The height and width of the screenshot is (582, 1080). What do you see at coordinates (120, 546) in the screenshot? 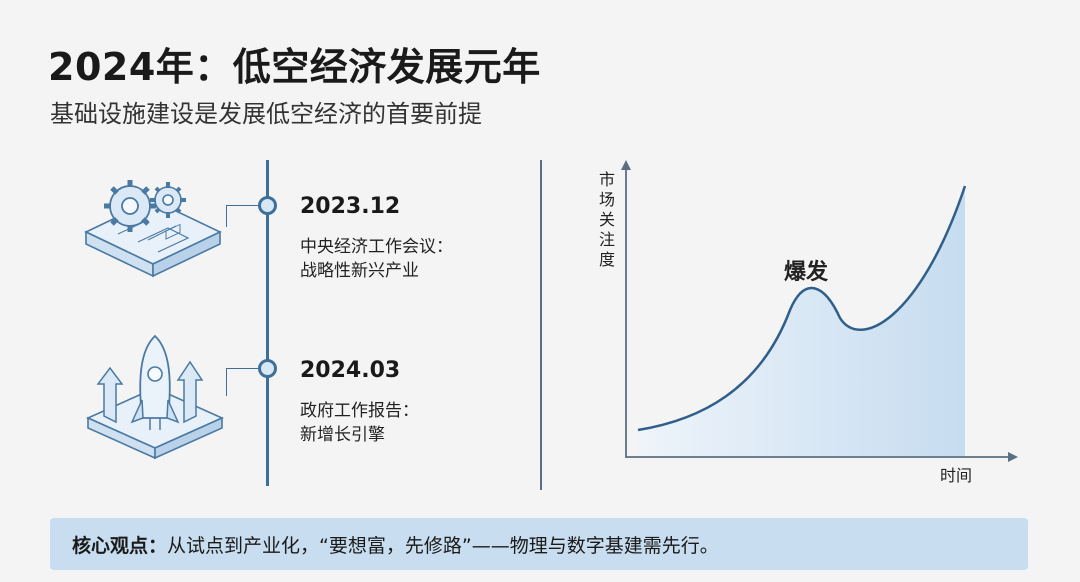
I see `key-insight-label: 核心观点：` at bounding box center [120, 546].